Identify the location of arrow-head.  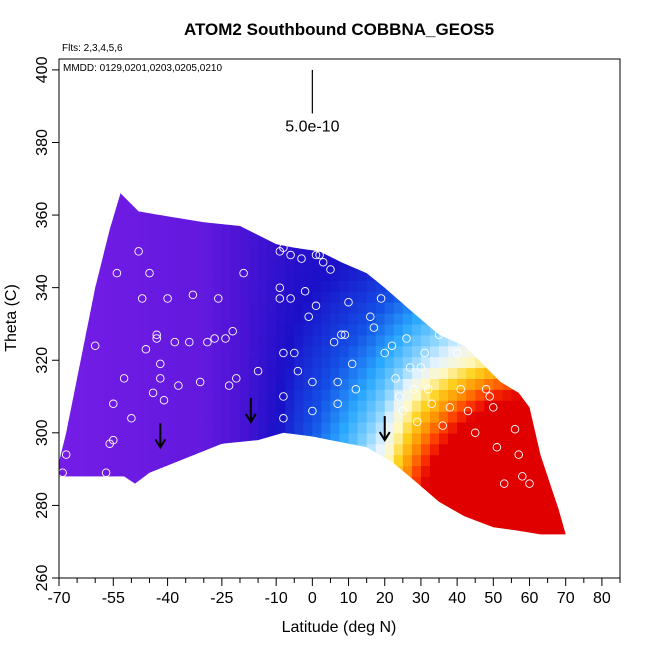
(384, 436).